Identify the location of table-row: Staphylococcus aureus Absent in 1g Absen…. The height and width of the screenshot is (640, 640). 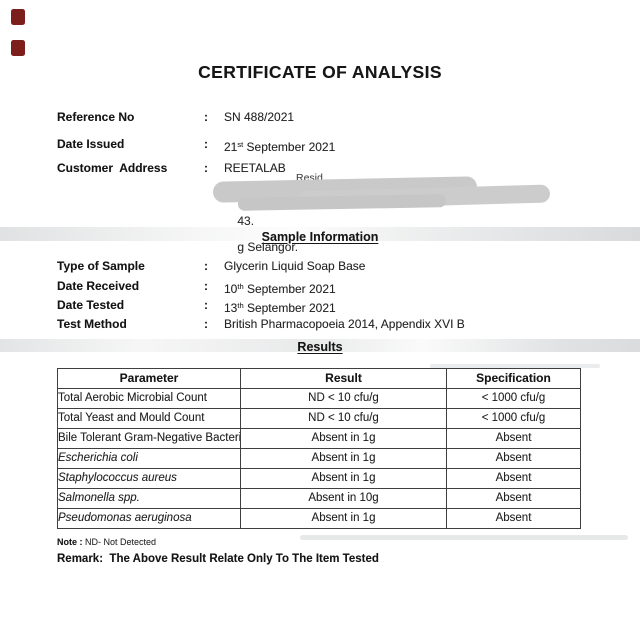
(319, 478).